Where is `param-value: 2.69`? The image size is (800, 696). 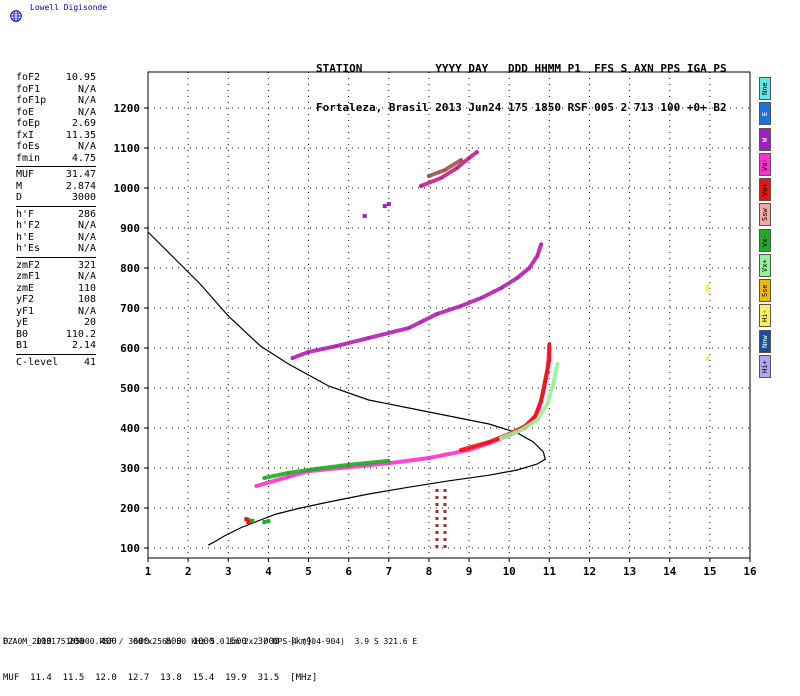
param-value: 2.69 is located at coordinates (83, 123).